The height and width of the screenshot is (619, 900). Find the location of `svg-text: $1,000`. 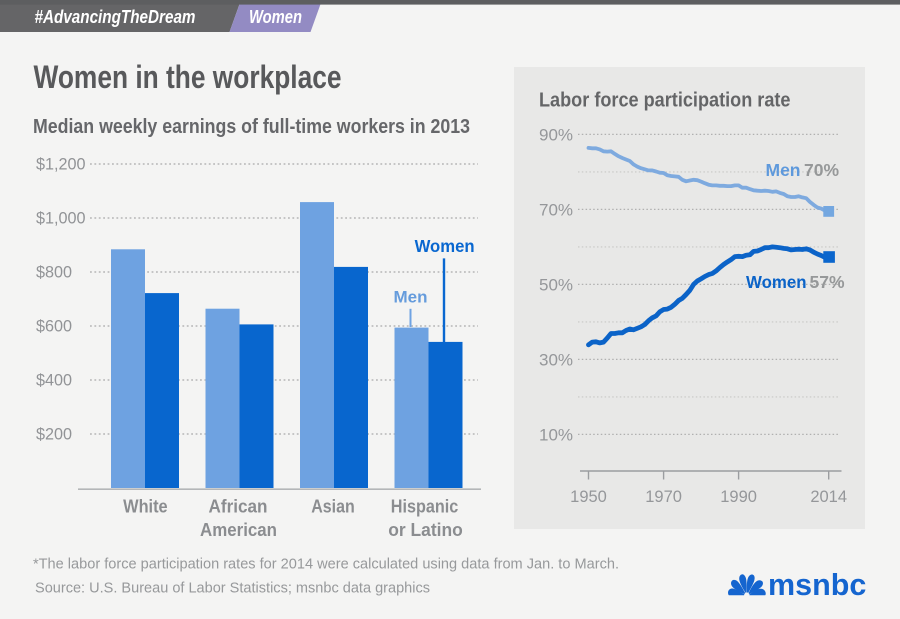

svg-text: $1,000 is located at coordinates (61, 219).